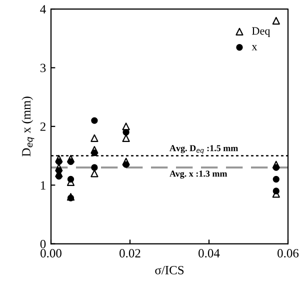 The image size is (300, 301). I want to click on x-tick-label: 0.00, so click(51, 253).